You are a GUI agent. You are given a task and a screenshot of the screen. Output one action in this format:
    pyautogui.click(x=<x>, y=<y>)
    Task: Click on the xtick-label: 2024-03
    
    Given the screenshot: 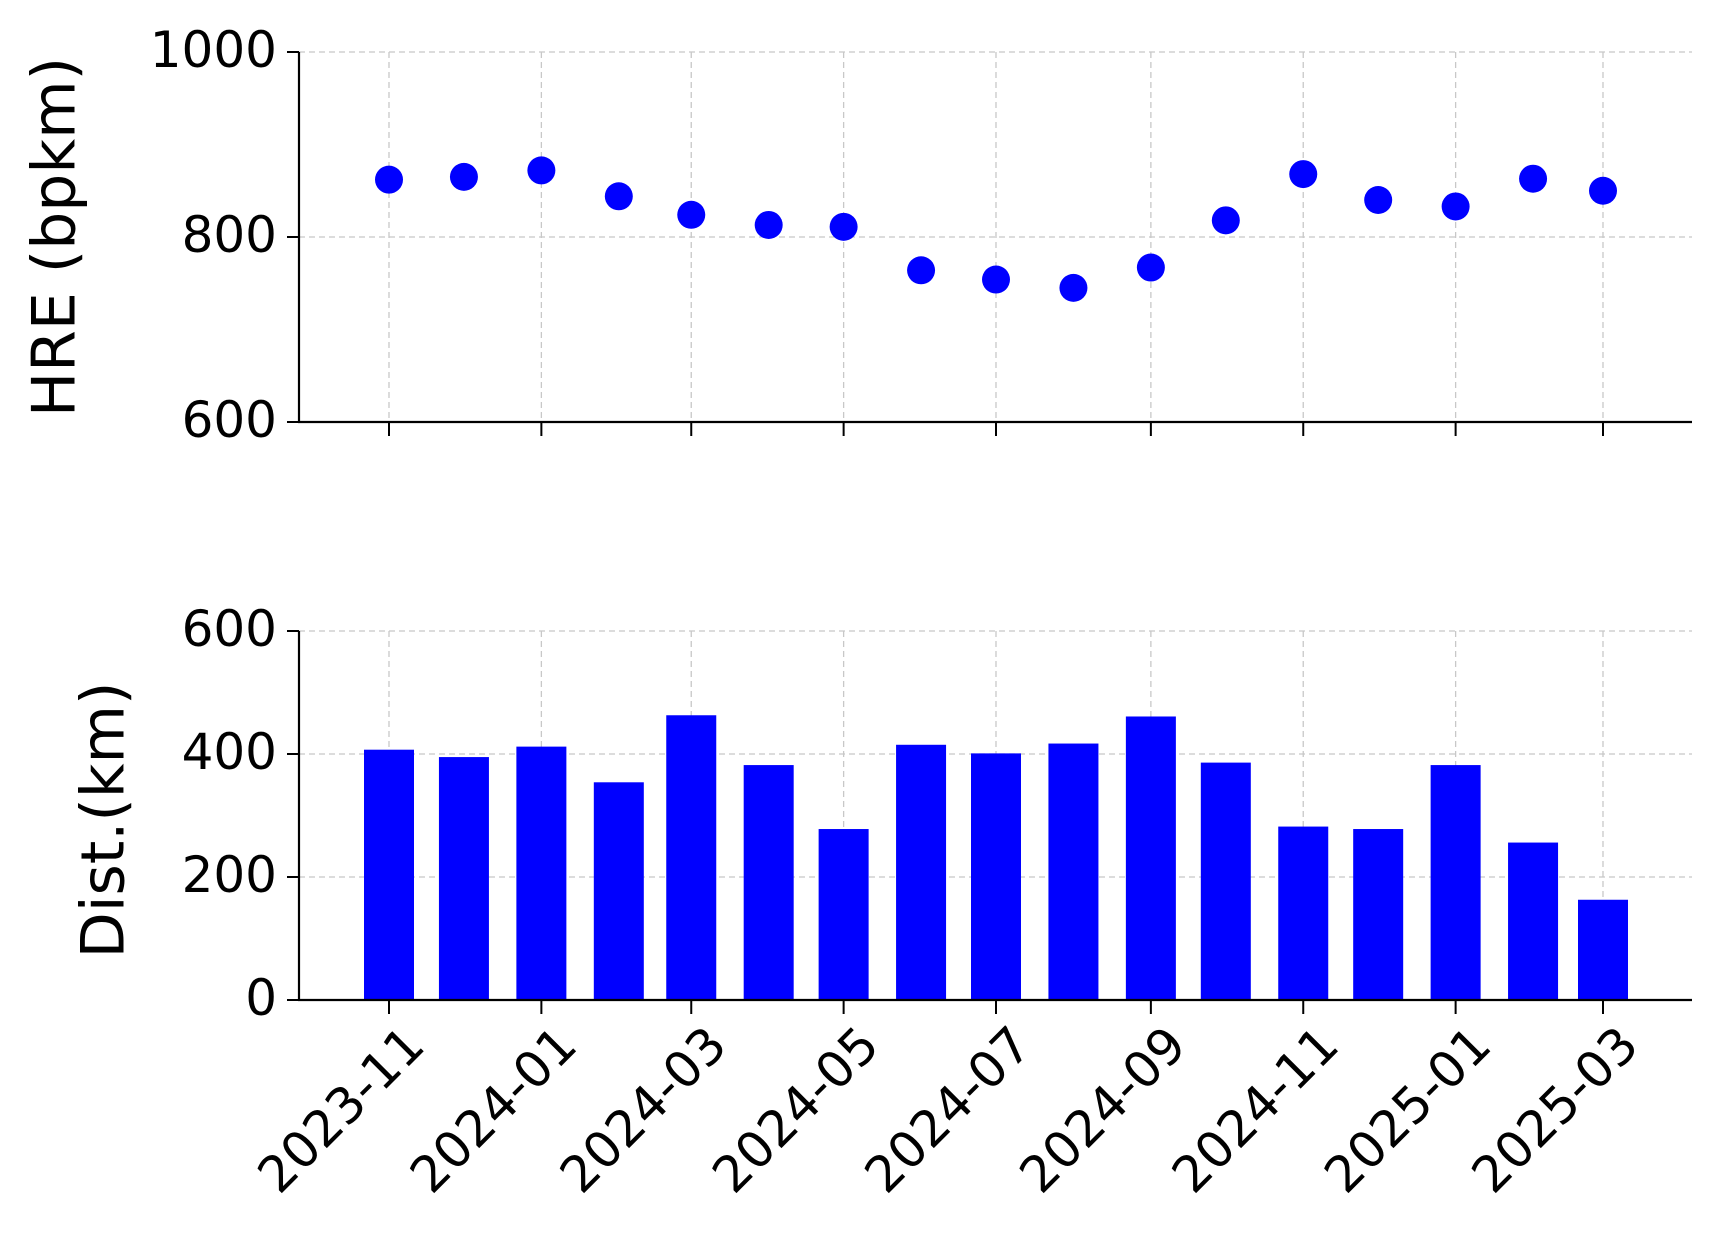 What is the action you would take?
    pyautogui.click(x=643, y=1109)
    